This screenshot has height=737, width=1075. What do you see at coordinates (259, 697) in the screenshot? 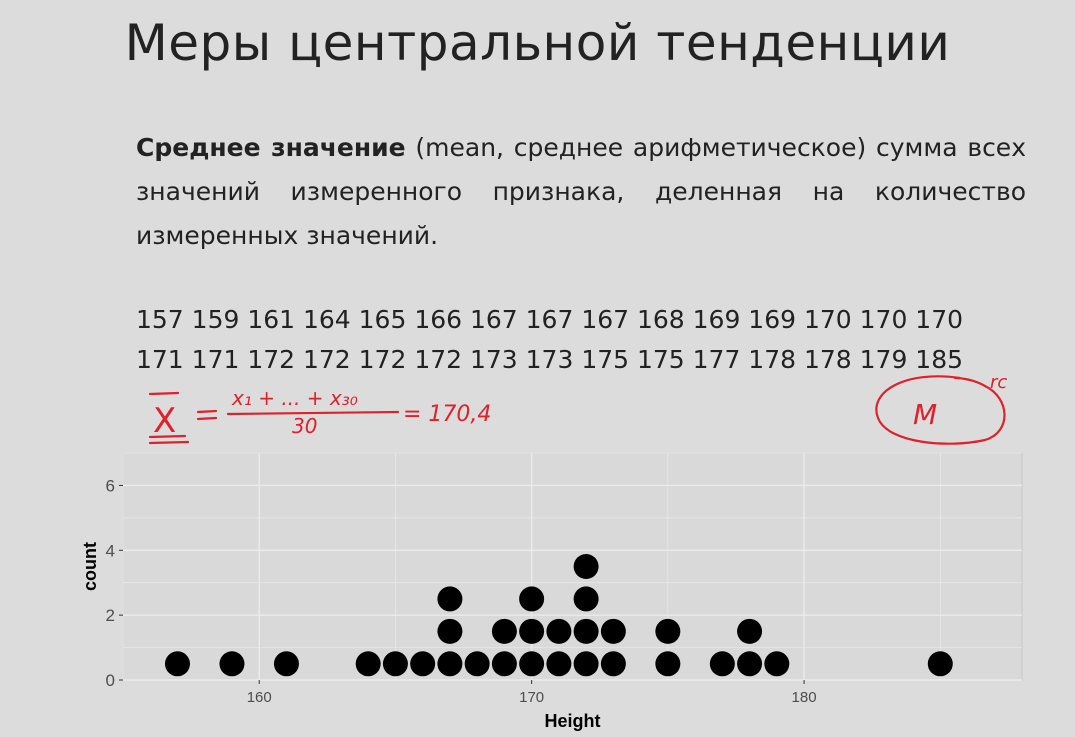
I see `x-tick-label: 160` at bounding box center [259, 697].